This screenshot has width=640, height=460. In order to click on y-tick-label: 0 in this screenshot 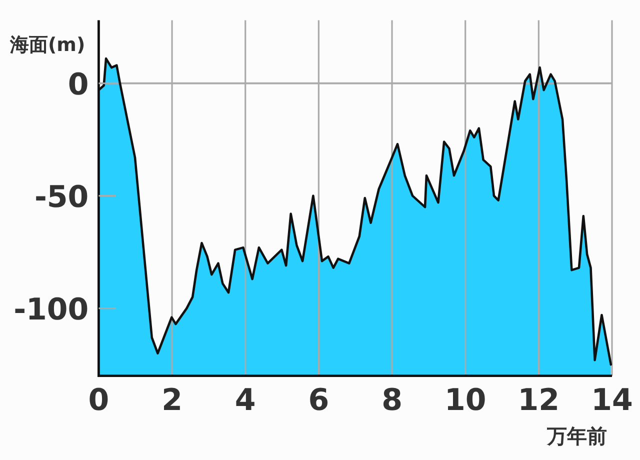, I will do `click(78, 84)`.